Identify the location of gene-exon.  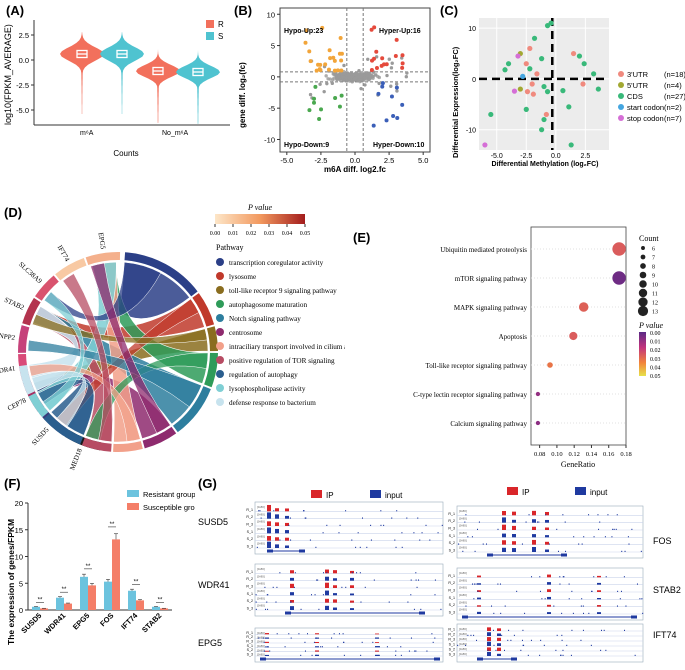
(514, 659).